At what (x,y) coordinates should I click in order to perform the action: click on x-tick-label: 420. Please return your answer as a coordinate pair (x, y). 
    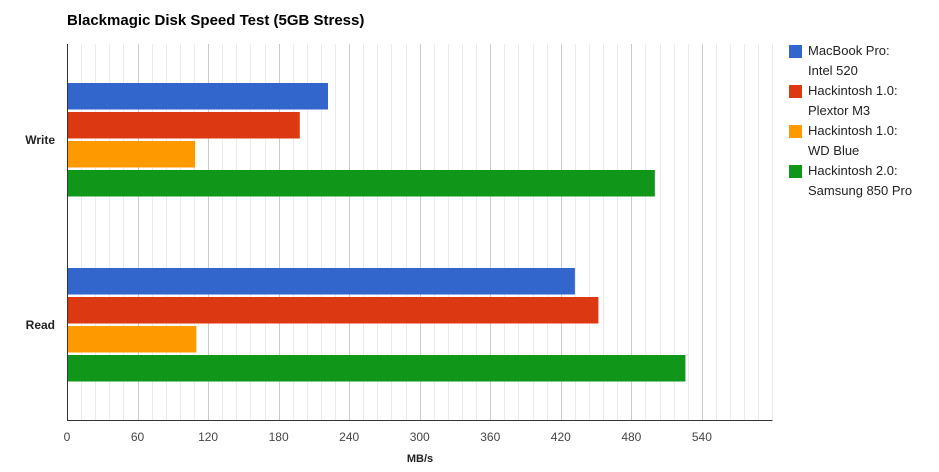
    Looking at the image, I should click on (561, 437).